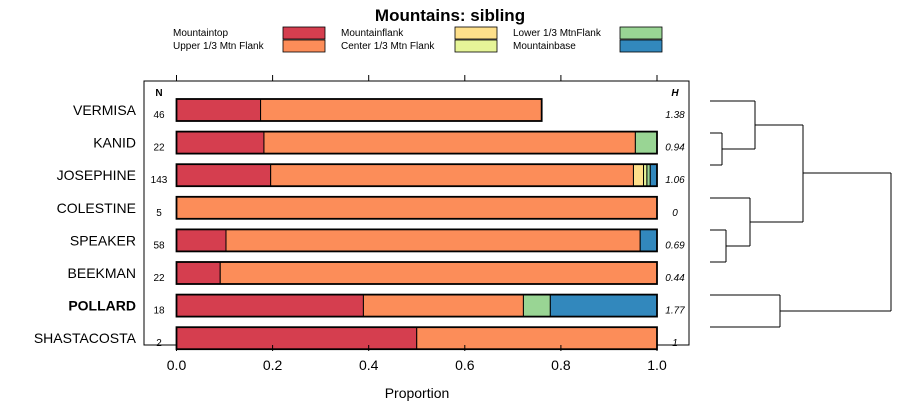 This screenshot has width=900, height=420. What do you see at coordinates (102, 306) in the screenshot?
I see `row-label: POLLARD` at bounding box center [102, 306].